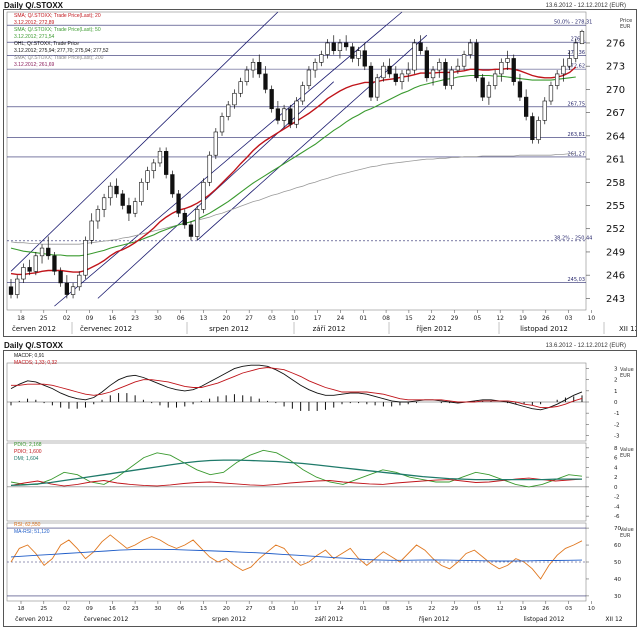  I want to click on price-axis-label: 243, so click(615, 299).